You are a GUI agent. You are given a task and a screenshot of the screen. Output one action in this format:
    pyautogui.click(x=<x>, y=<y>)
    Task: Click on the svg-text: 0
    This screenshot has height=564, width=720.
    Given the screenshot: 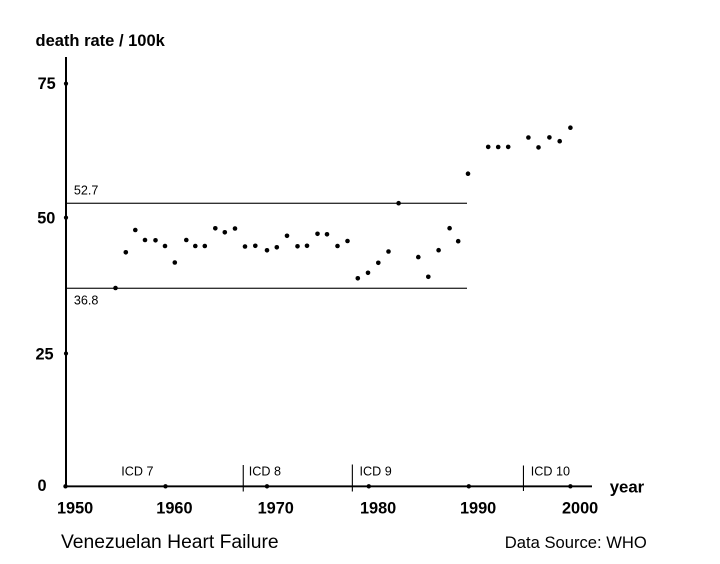 What is the action you would take?
    pyautogui.click(x=42, y=486)
    